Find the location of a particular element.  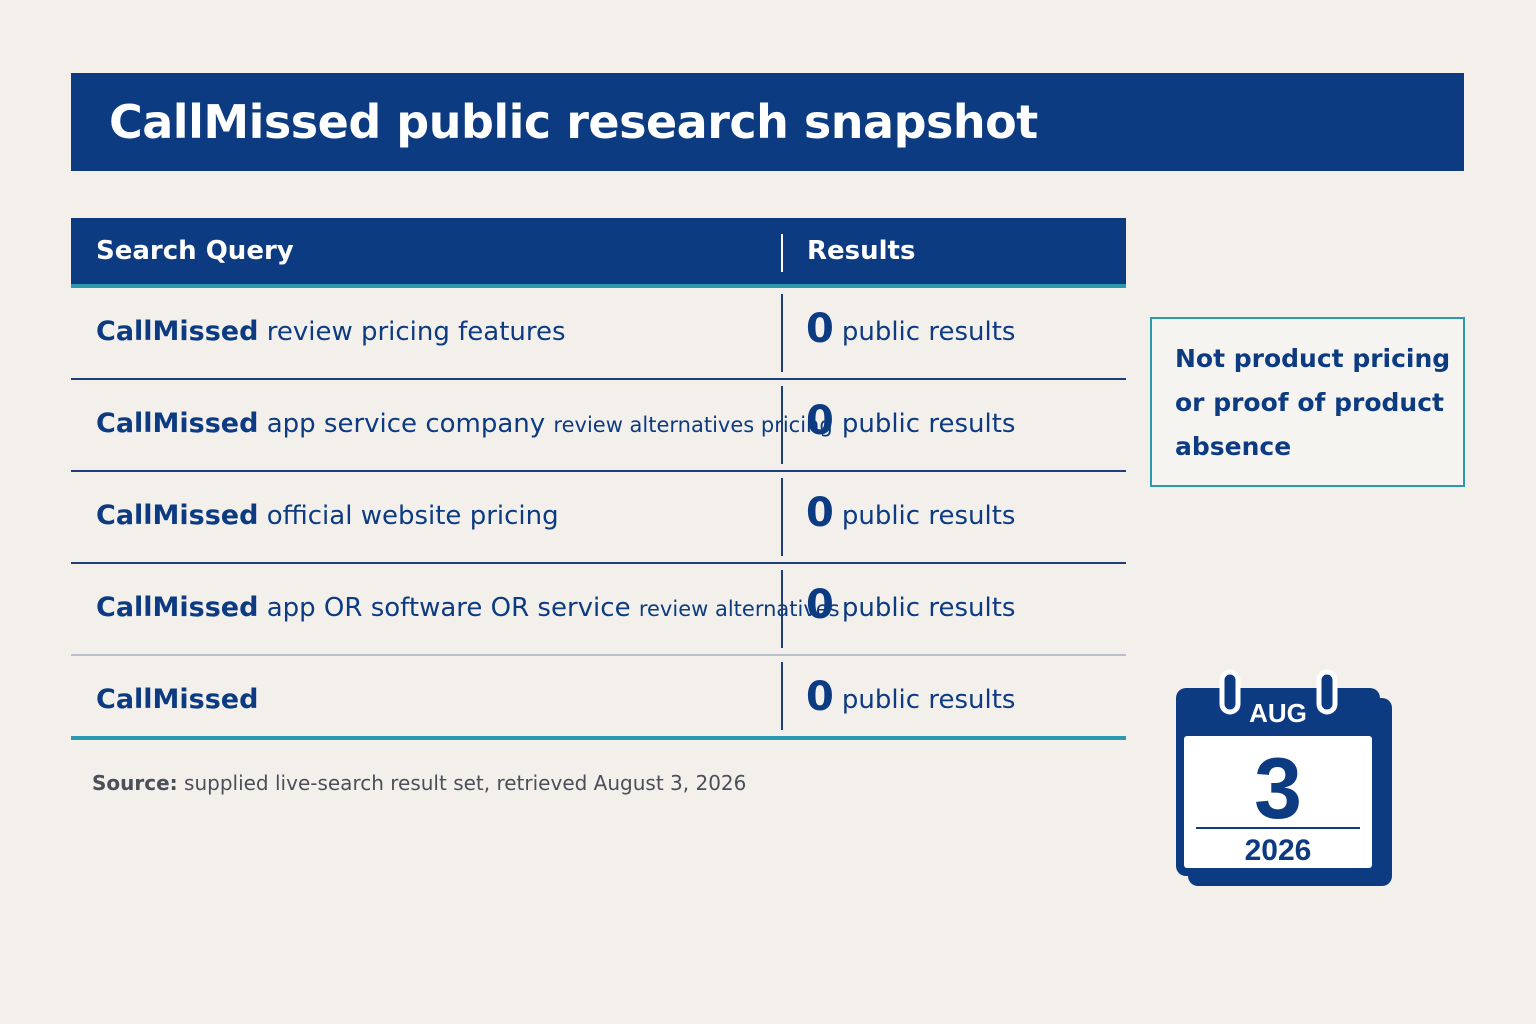

calendar-year: 2026 is located at coordinates (1278, 850).